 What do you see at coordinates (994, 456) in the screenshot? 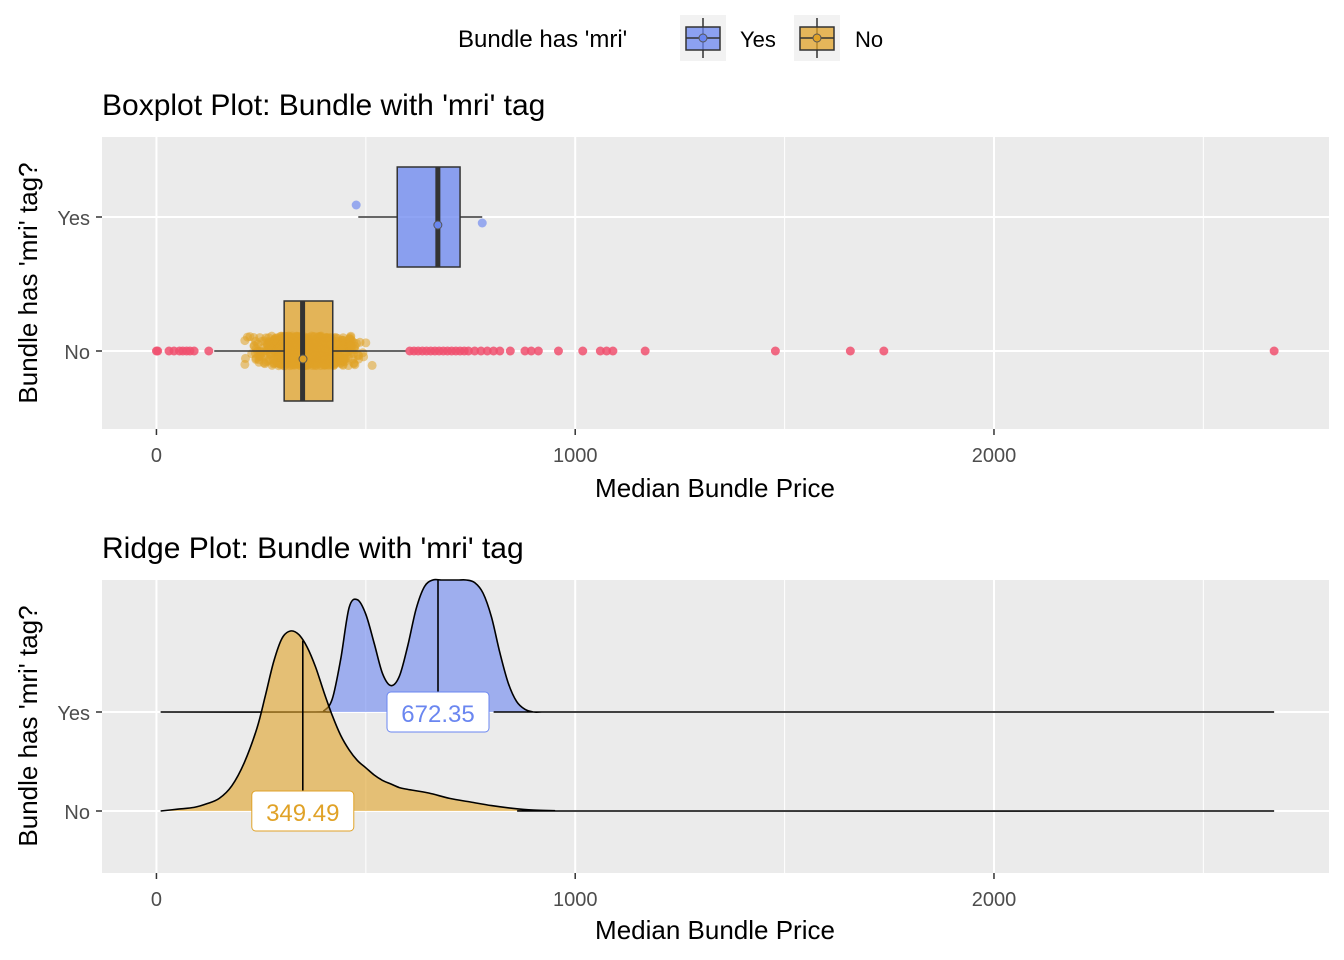
I see `boxplot-x-tick-label: 2000` at bounding box center [994, 456].